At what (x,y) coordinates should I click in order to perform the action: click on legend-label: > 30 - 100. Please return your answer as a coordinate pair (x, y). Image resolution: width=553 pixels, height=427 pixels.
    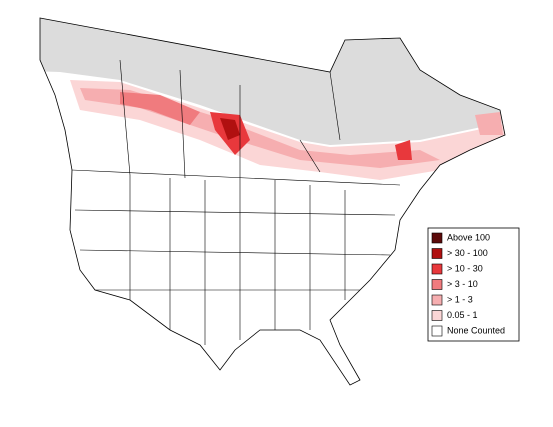
    Looking at the image, I should click on (467, 253).